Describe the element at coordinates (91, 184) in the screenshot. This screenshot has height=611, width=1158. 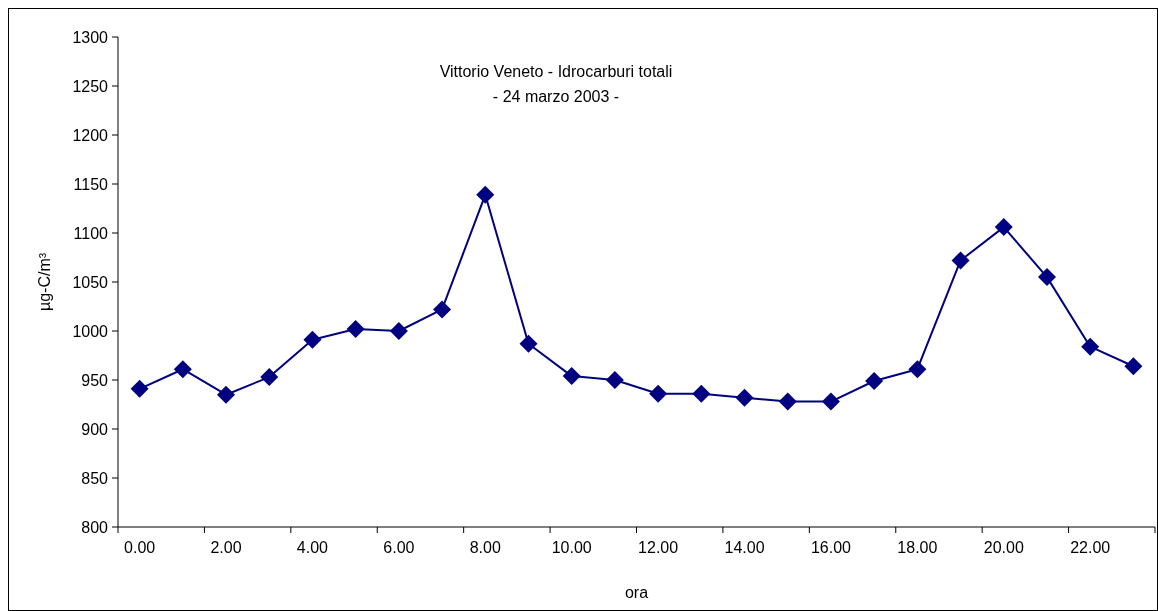
I see `y-tick-label: 1150` at that location.